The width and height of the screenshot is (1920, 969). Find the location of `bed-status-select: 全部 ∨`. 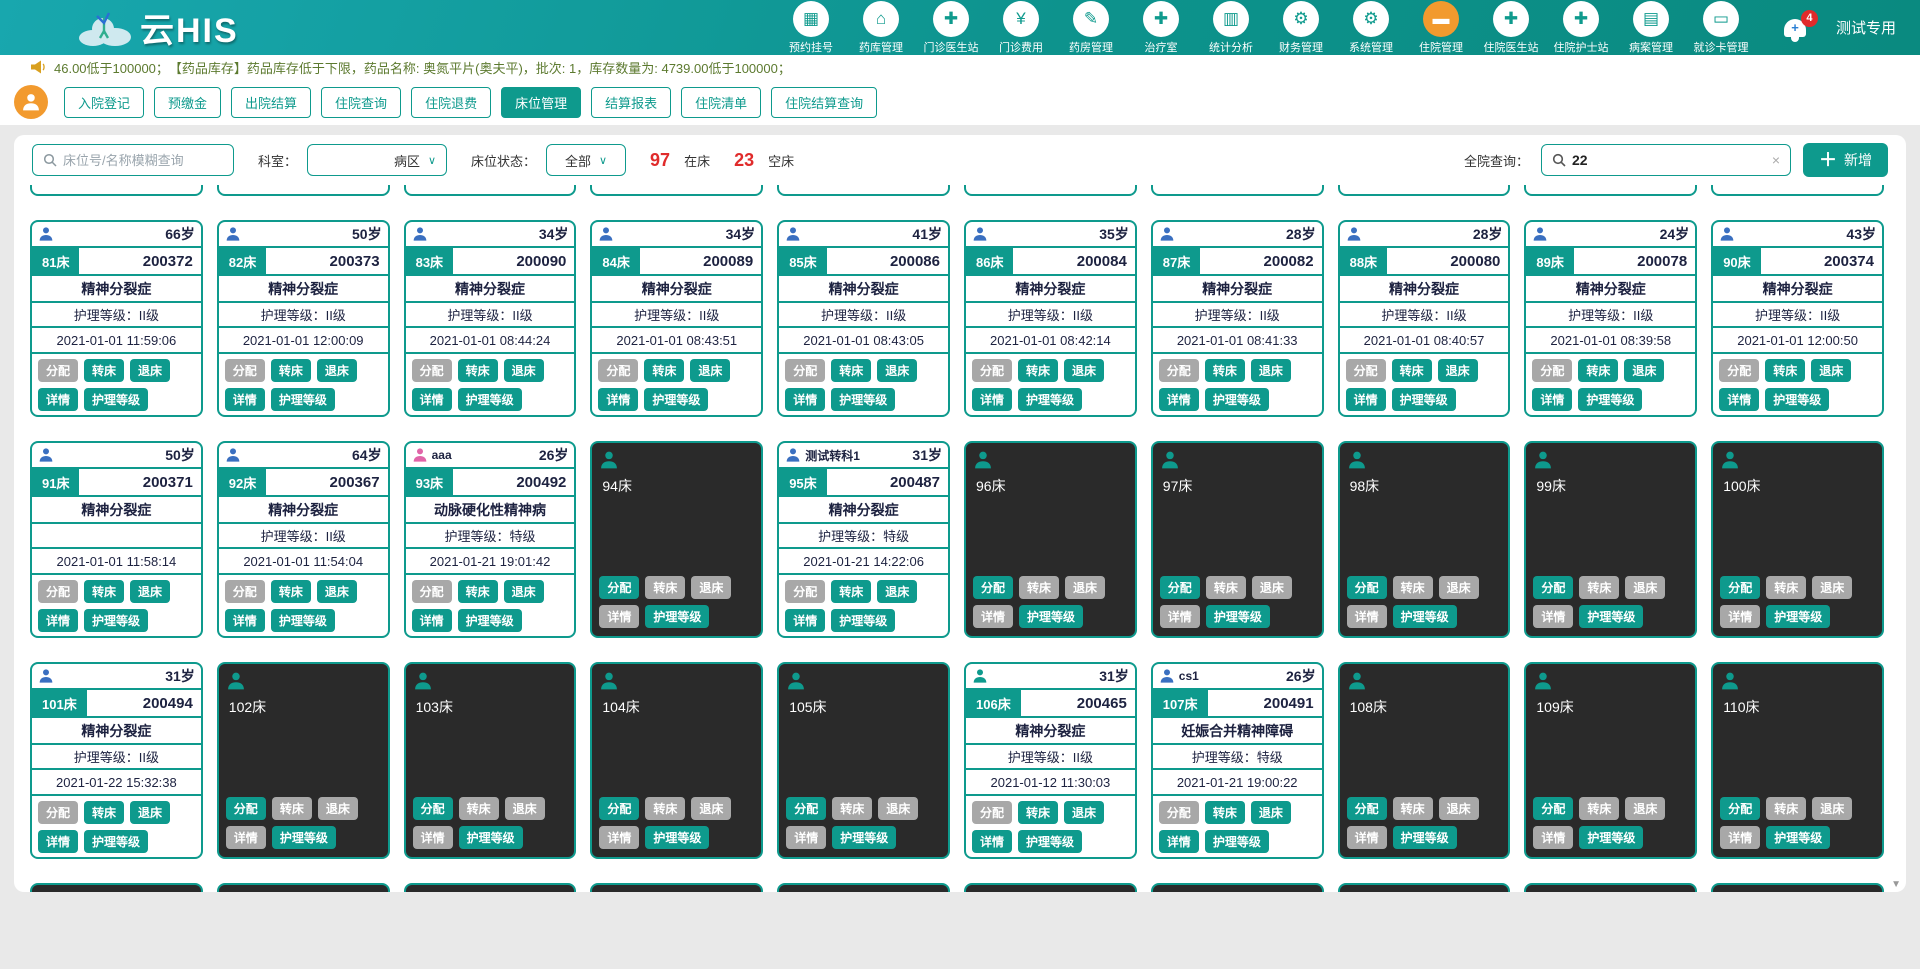

bed-status-select: 全部 ∨ is located at coordinates (586, 160).